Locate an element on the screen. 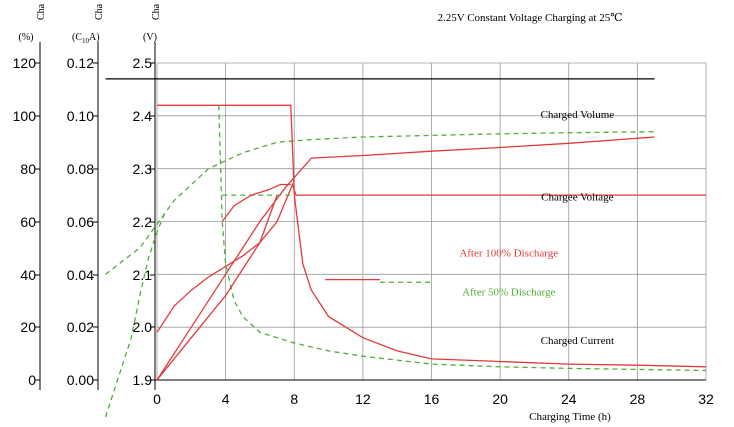 The image size is (734, 427). annotation-label: After 50% Discharge is located at coordinates (508, 292).